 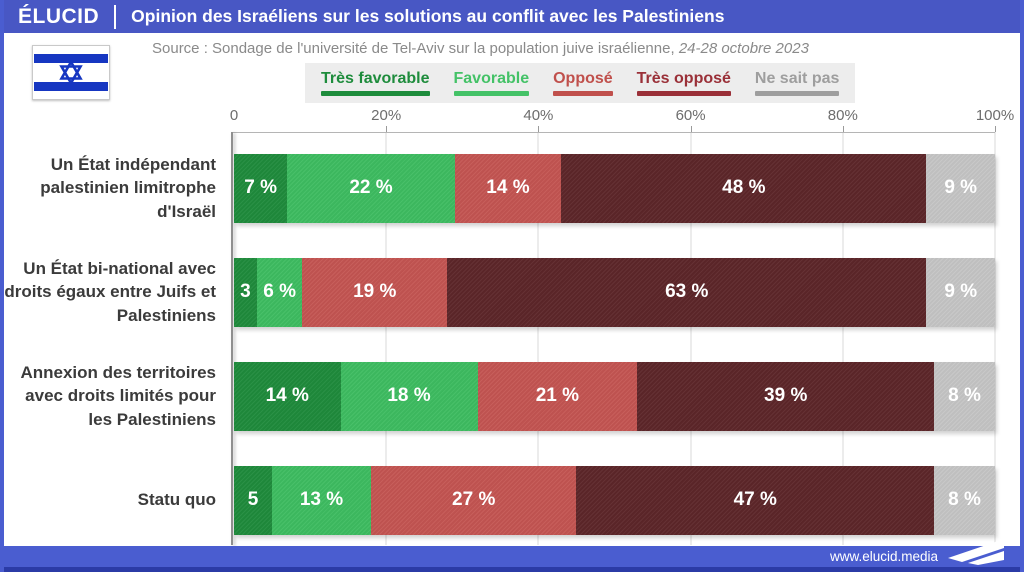 What do you see at coordinates (883, 556) in the screenshot?
I see `footer-url: www.elucid.media` at bounding box center [883, 556].